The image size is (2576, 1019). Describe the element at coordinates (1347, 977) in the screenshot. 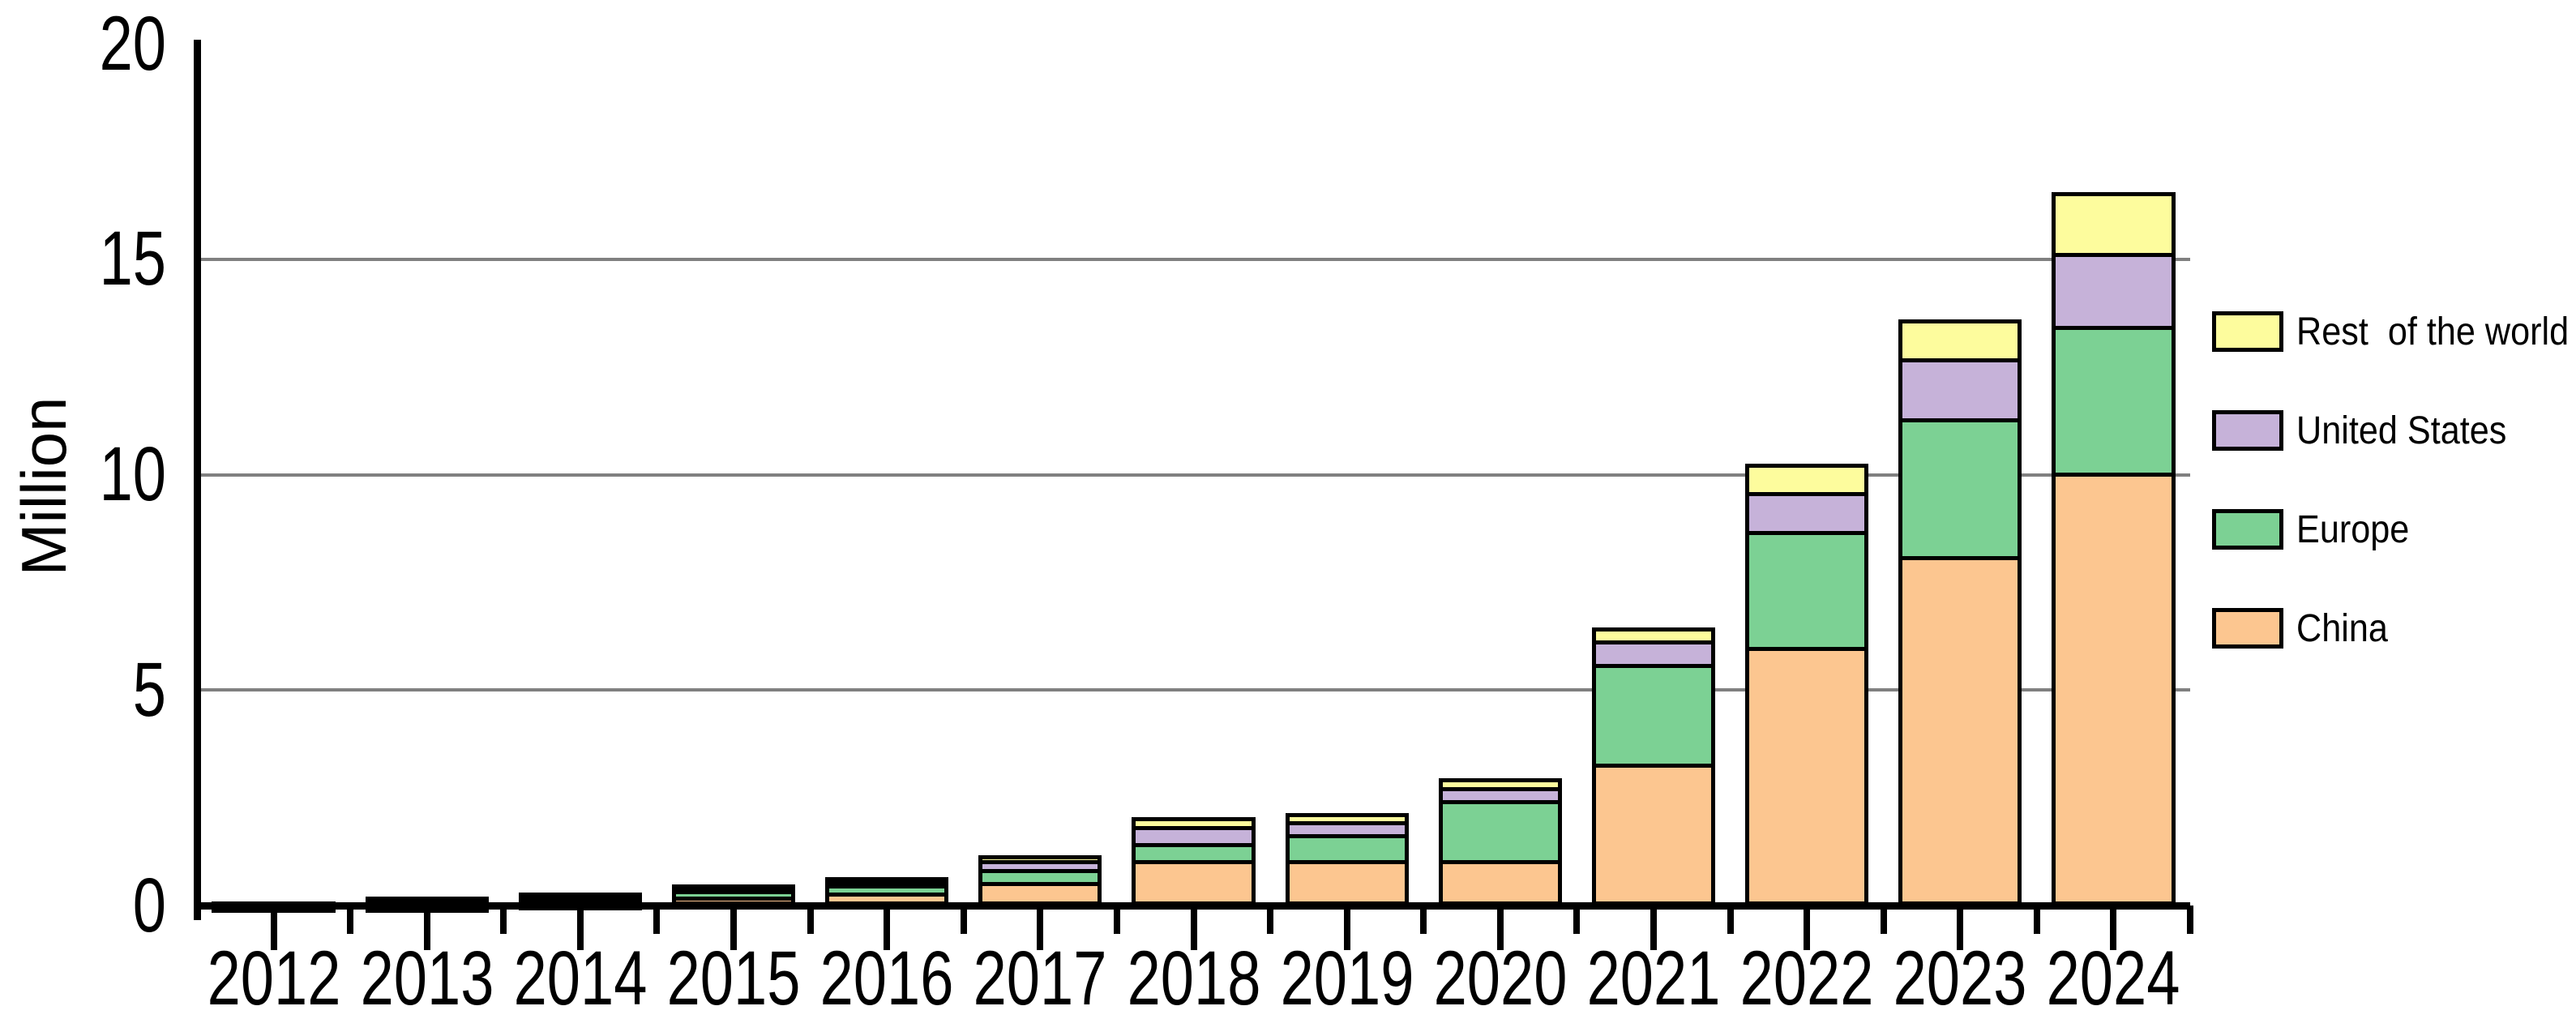

I see `x-axis-label-2019: 2019` at that location.